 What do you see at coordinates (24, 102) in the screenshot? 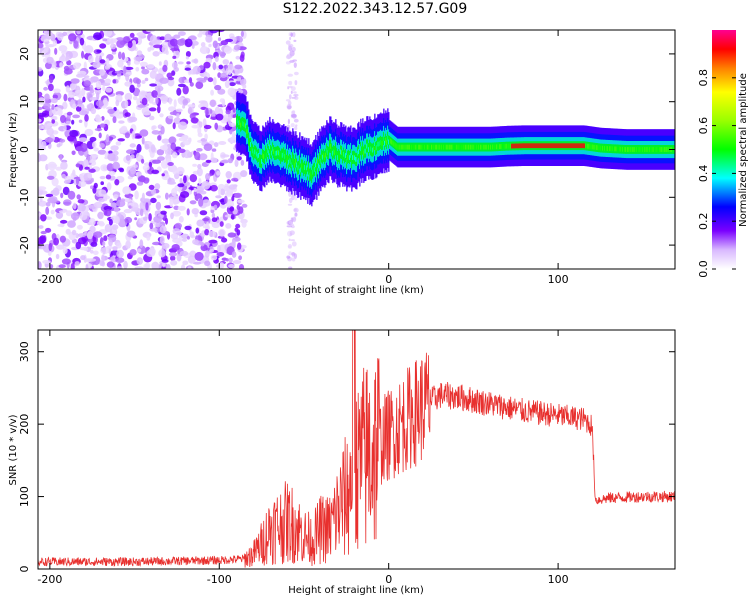
I see `y-tick-label: 10` at bounding box center [24, 102].